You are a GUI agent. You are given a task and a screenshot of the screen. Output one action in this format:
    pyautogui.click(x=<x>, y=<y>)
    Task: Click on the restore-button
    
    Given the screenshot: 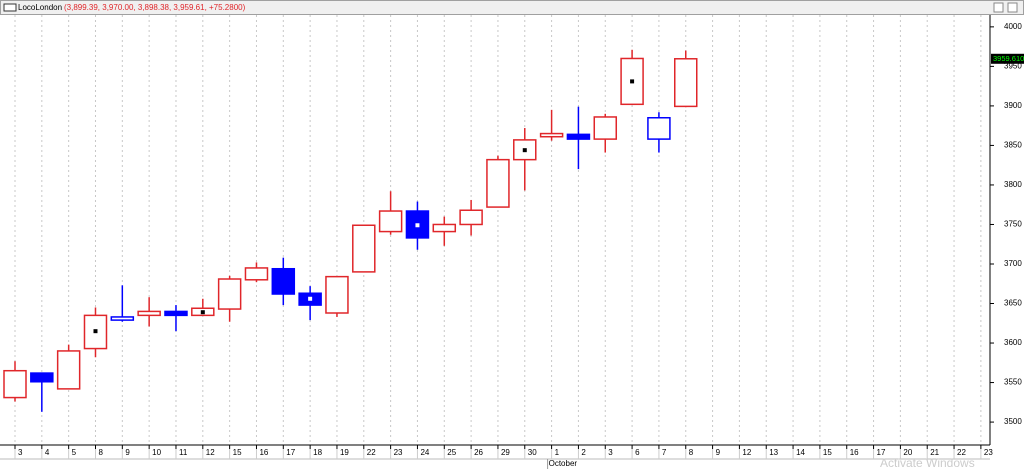 What is the action you would take?
    pyautogui.click(x=998, y=7)
    